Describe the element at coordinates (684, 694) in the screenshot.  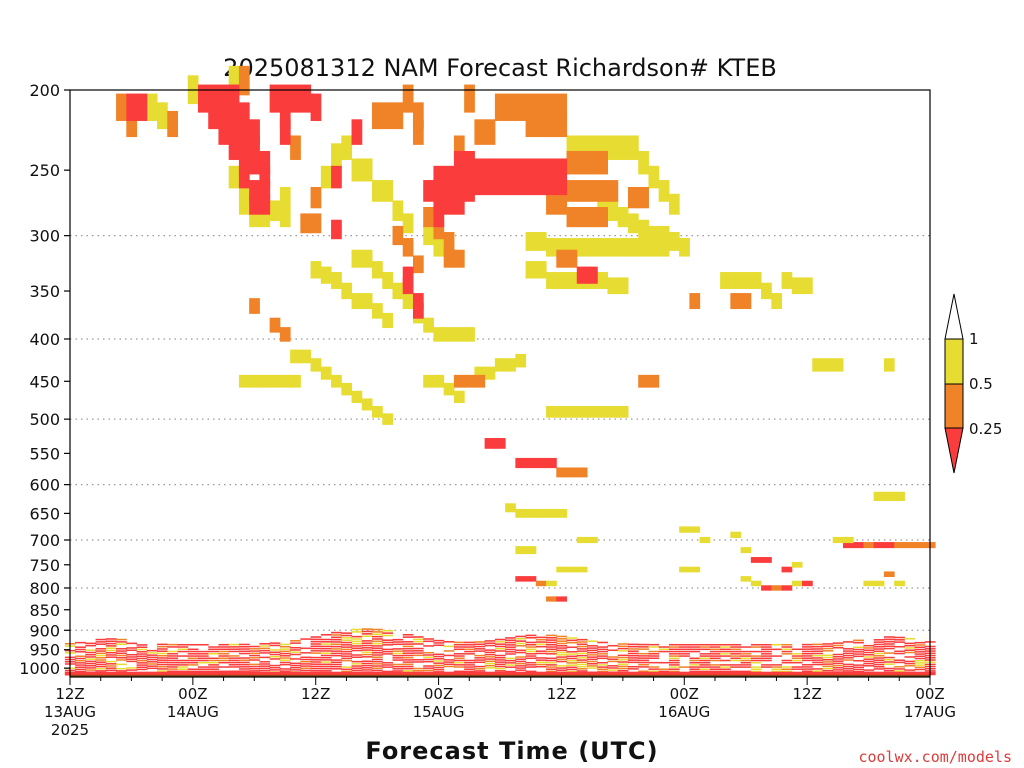
I see `x-tick-label: 00Z` at that location.